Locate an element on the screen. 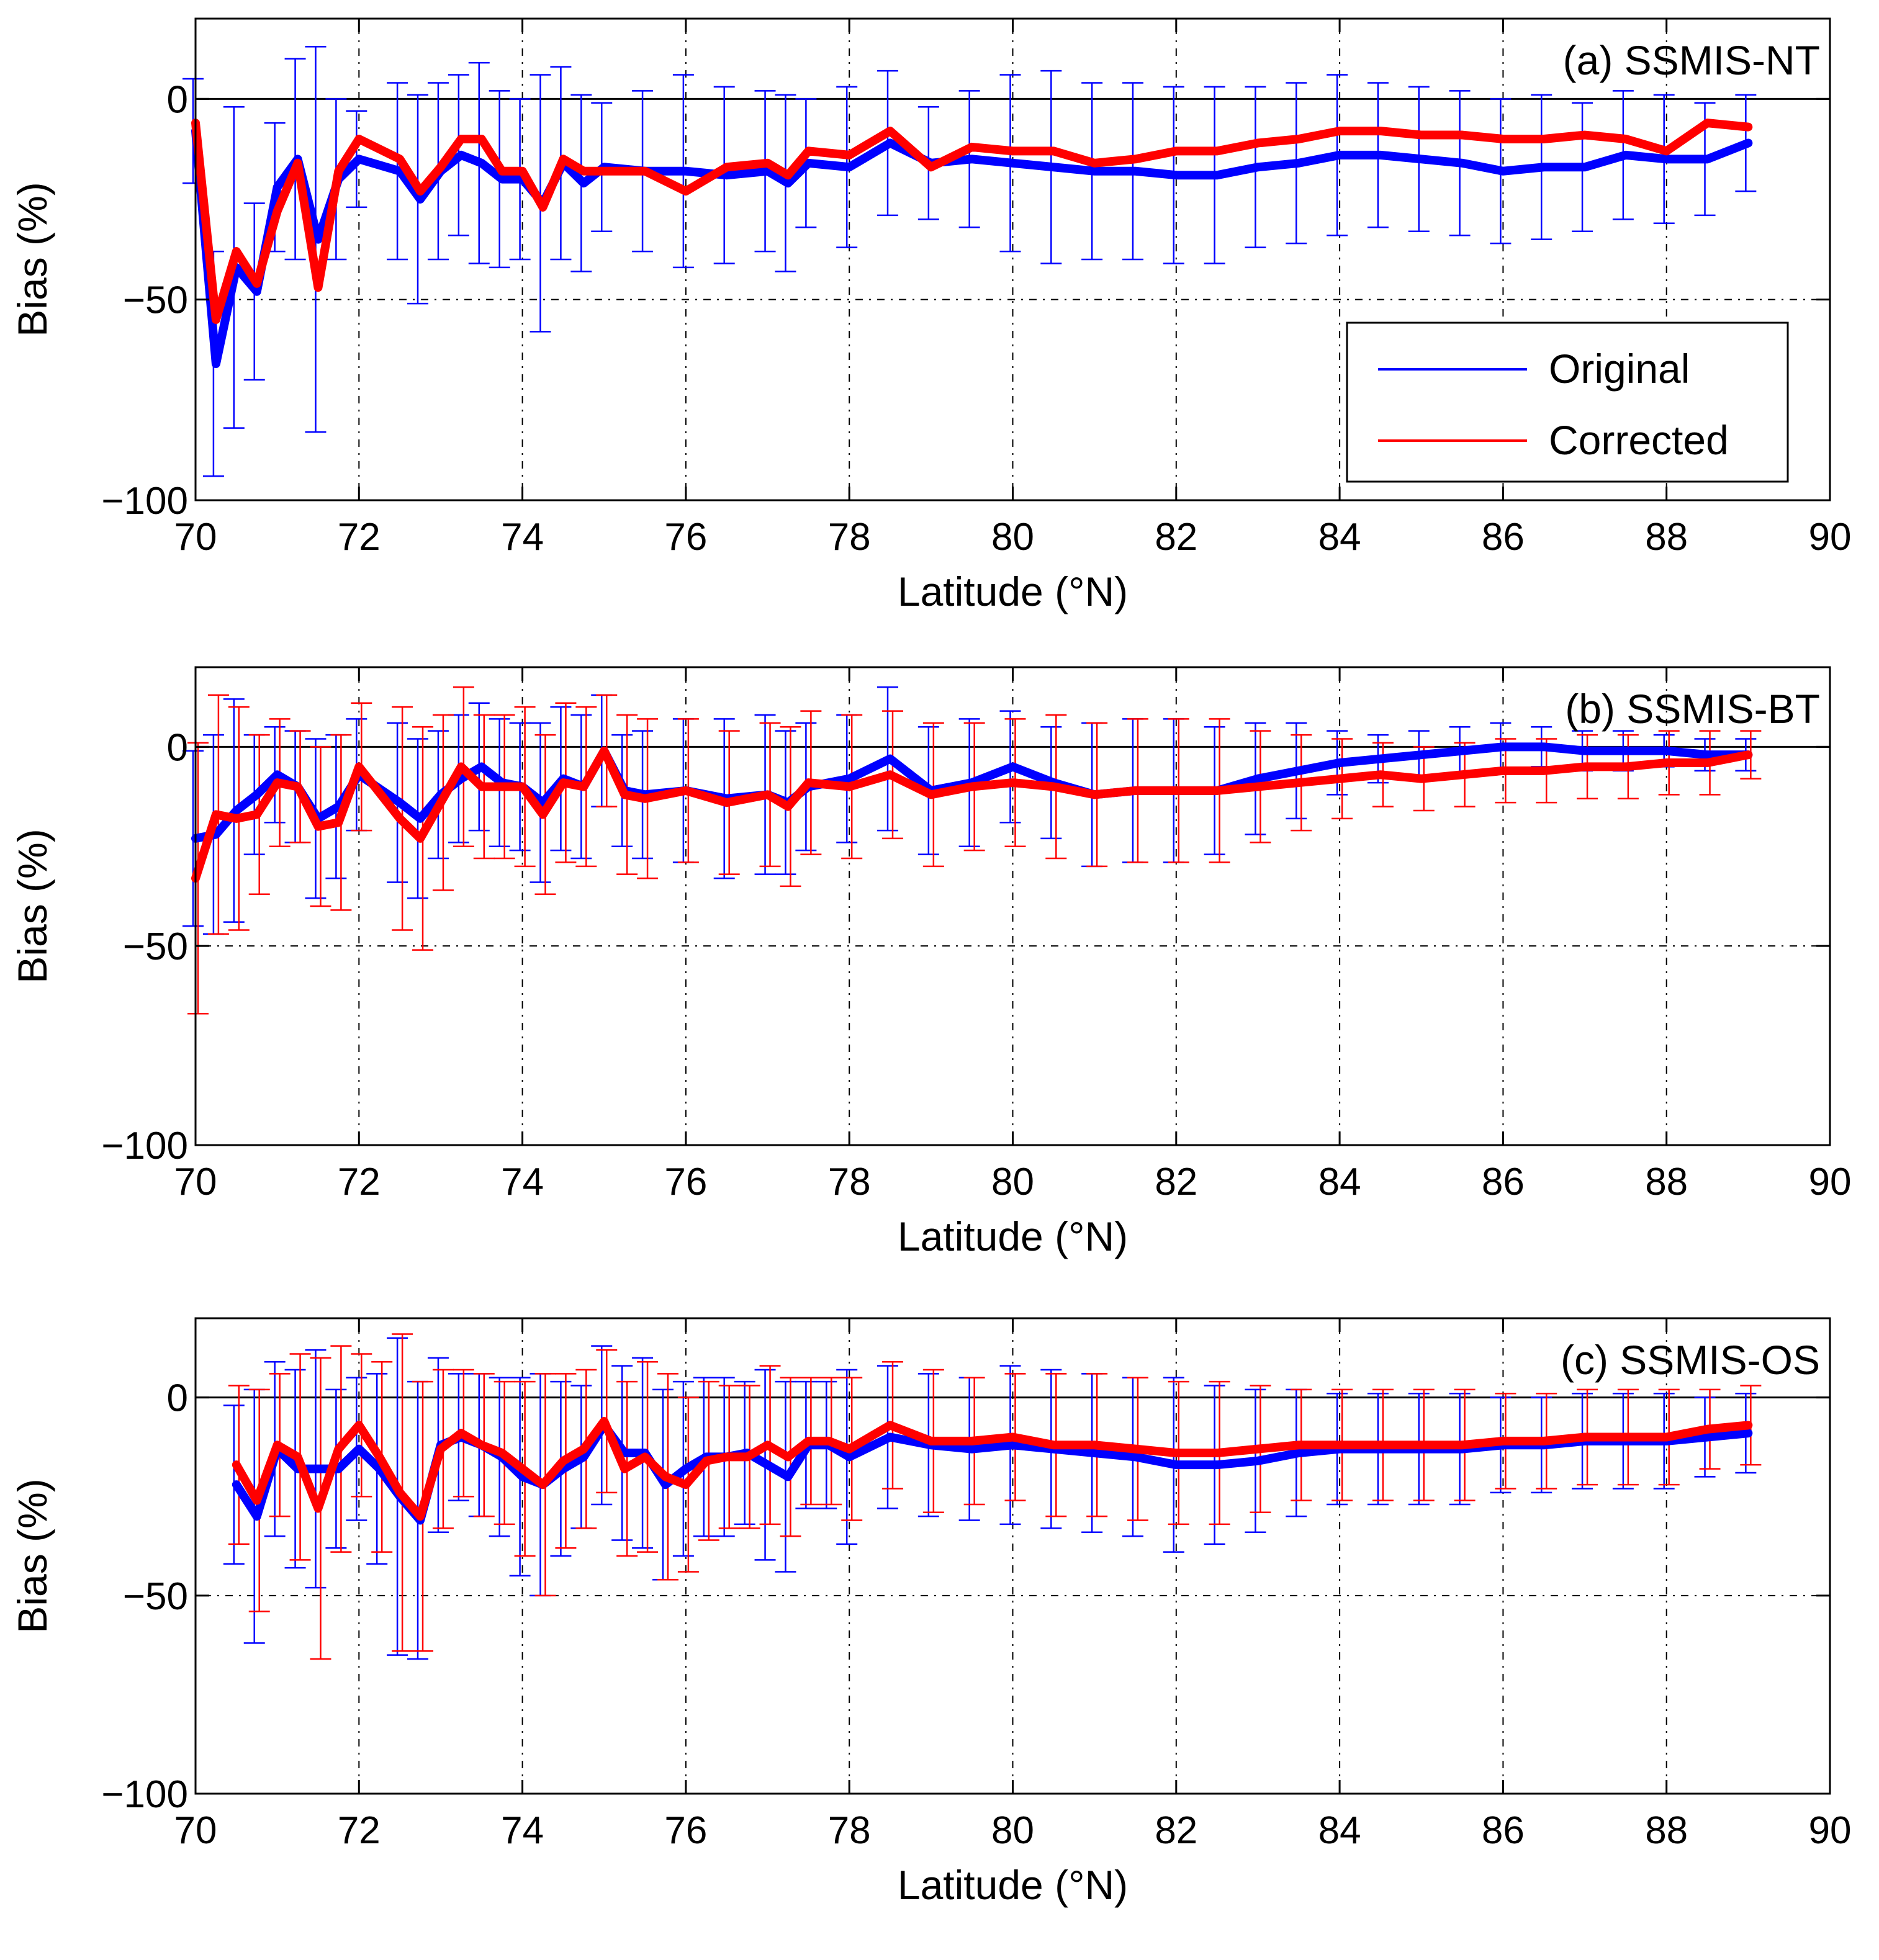 The height and width of the screenshot is (1960, 1879). legend-box is located at coordinates (1567, 402).